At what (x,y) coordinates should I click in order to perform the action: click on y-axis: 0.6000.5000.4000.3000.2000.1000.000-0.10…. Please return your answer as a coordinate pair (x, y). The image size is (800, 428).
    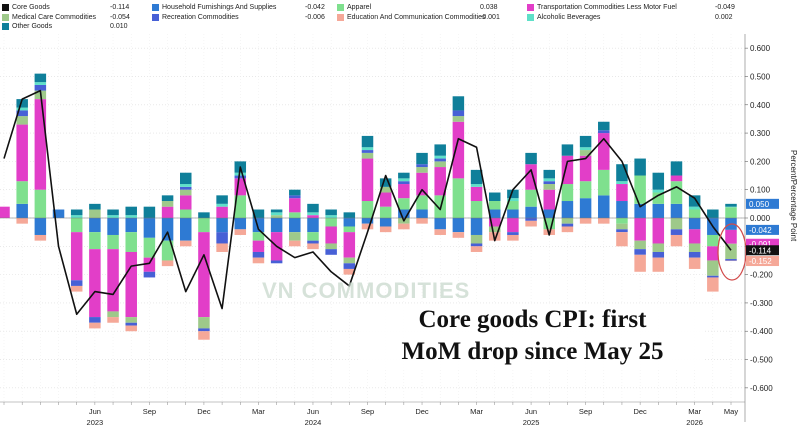
    Looking at the image, I should click on (759, 218).